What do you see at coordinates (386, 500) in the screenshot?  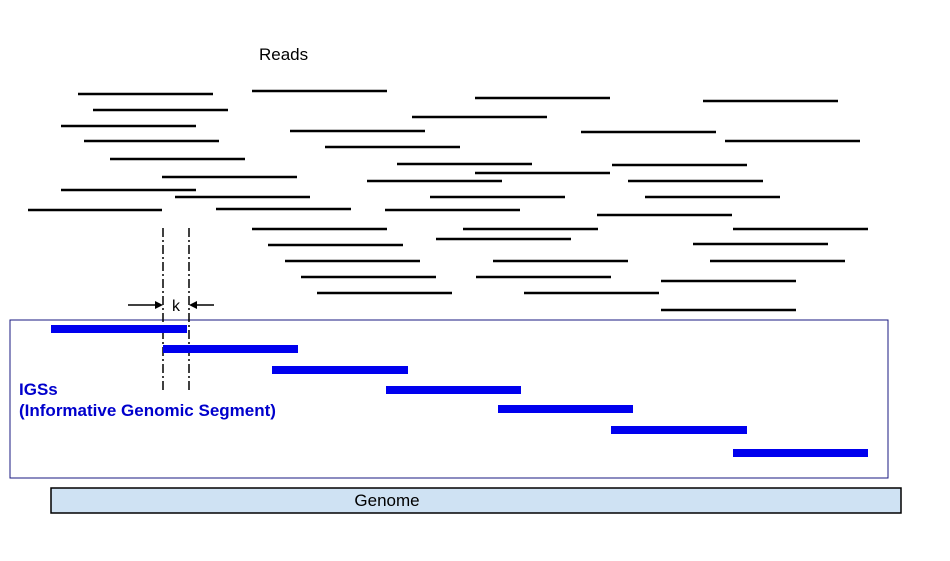 I see `genome-label: Genome` at bounding box center [386, 500].